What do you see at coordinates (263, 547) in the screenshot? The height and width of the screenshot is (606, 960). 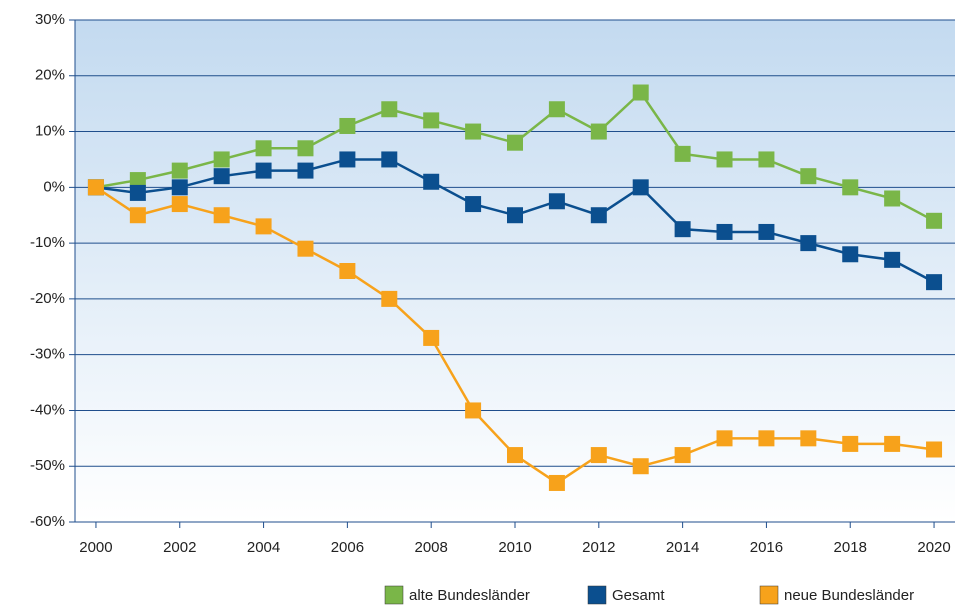 I see `x-tick-label: 2004` at bounding box center [263, 547].